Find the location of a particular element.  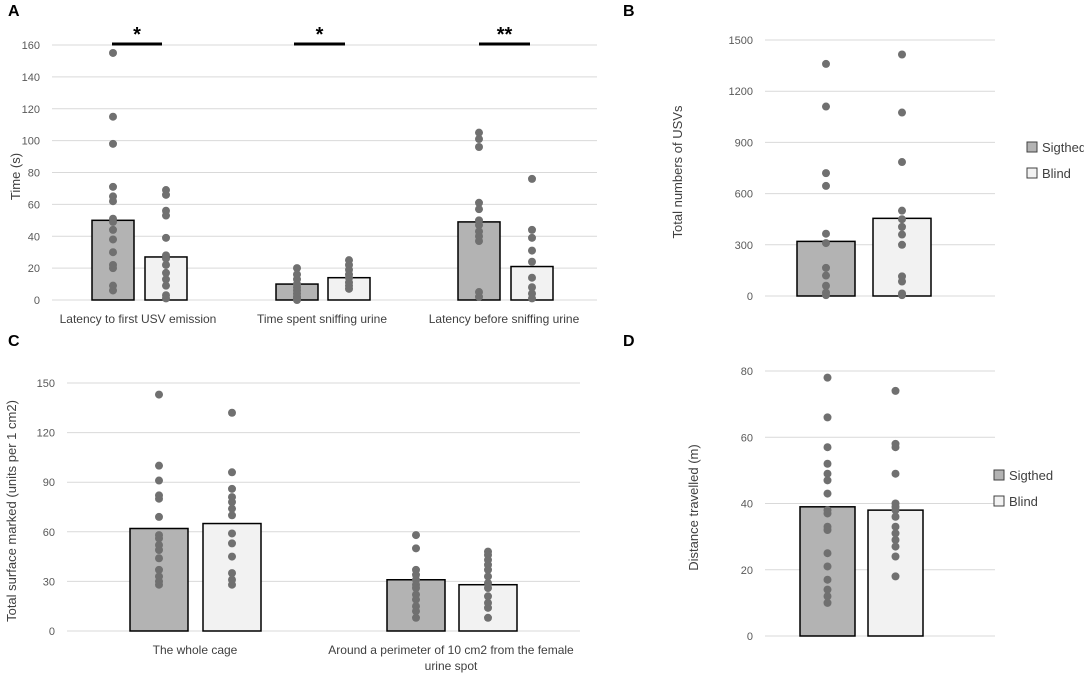

panel-b-ytick-label: 0 is located at coordinates (750, 297).